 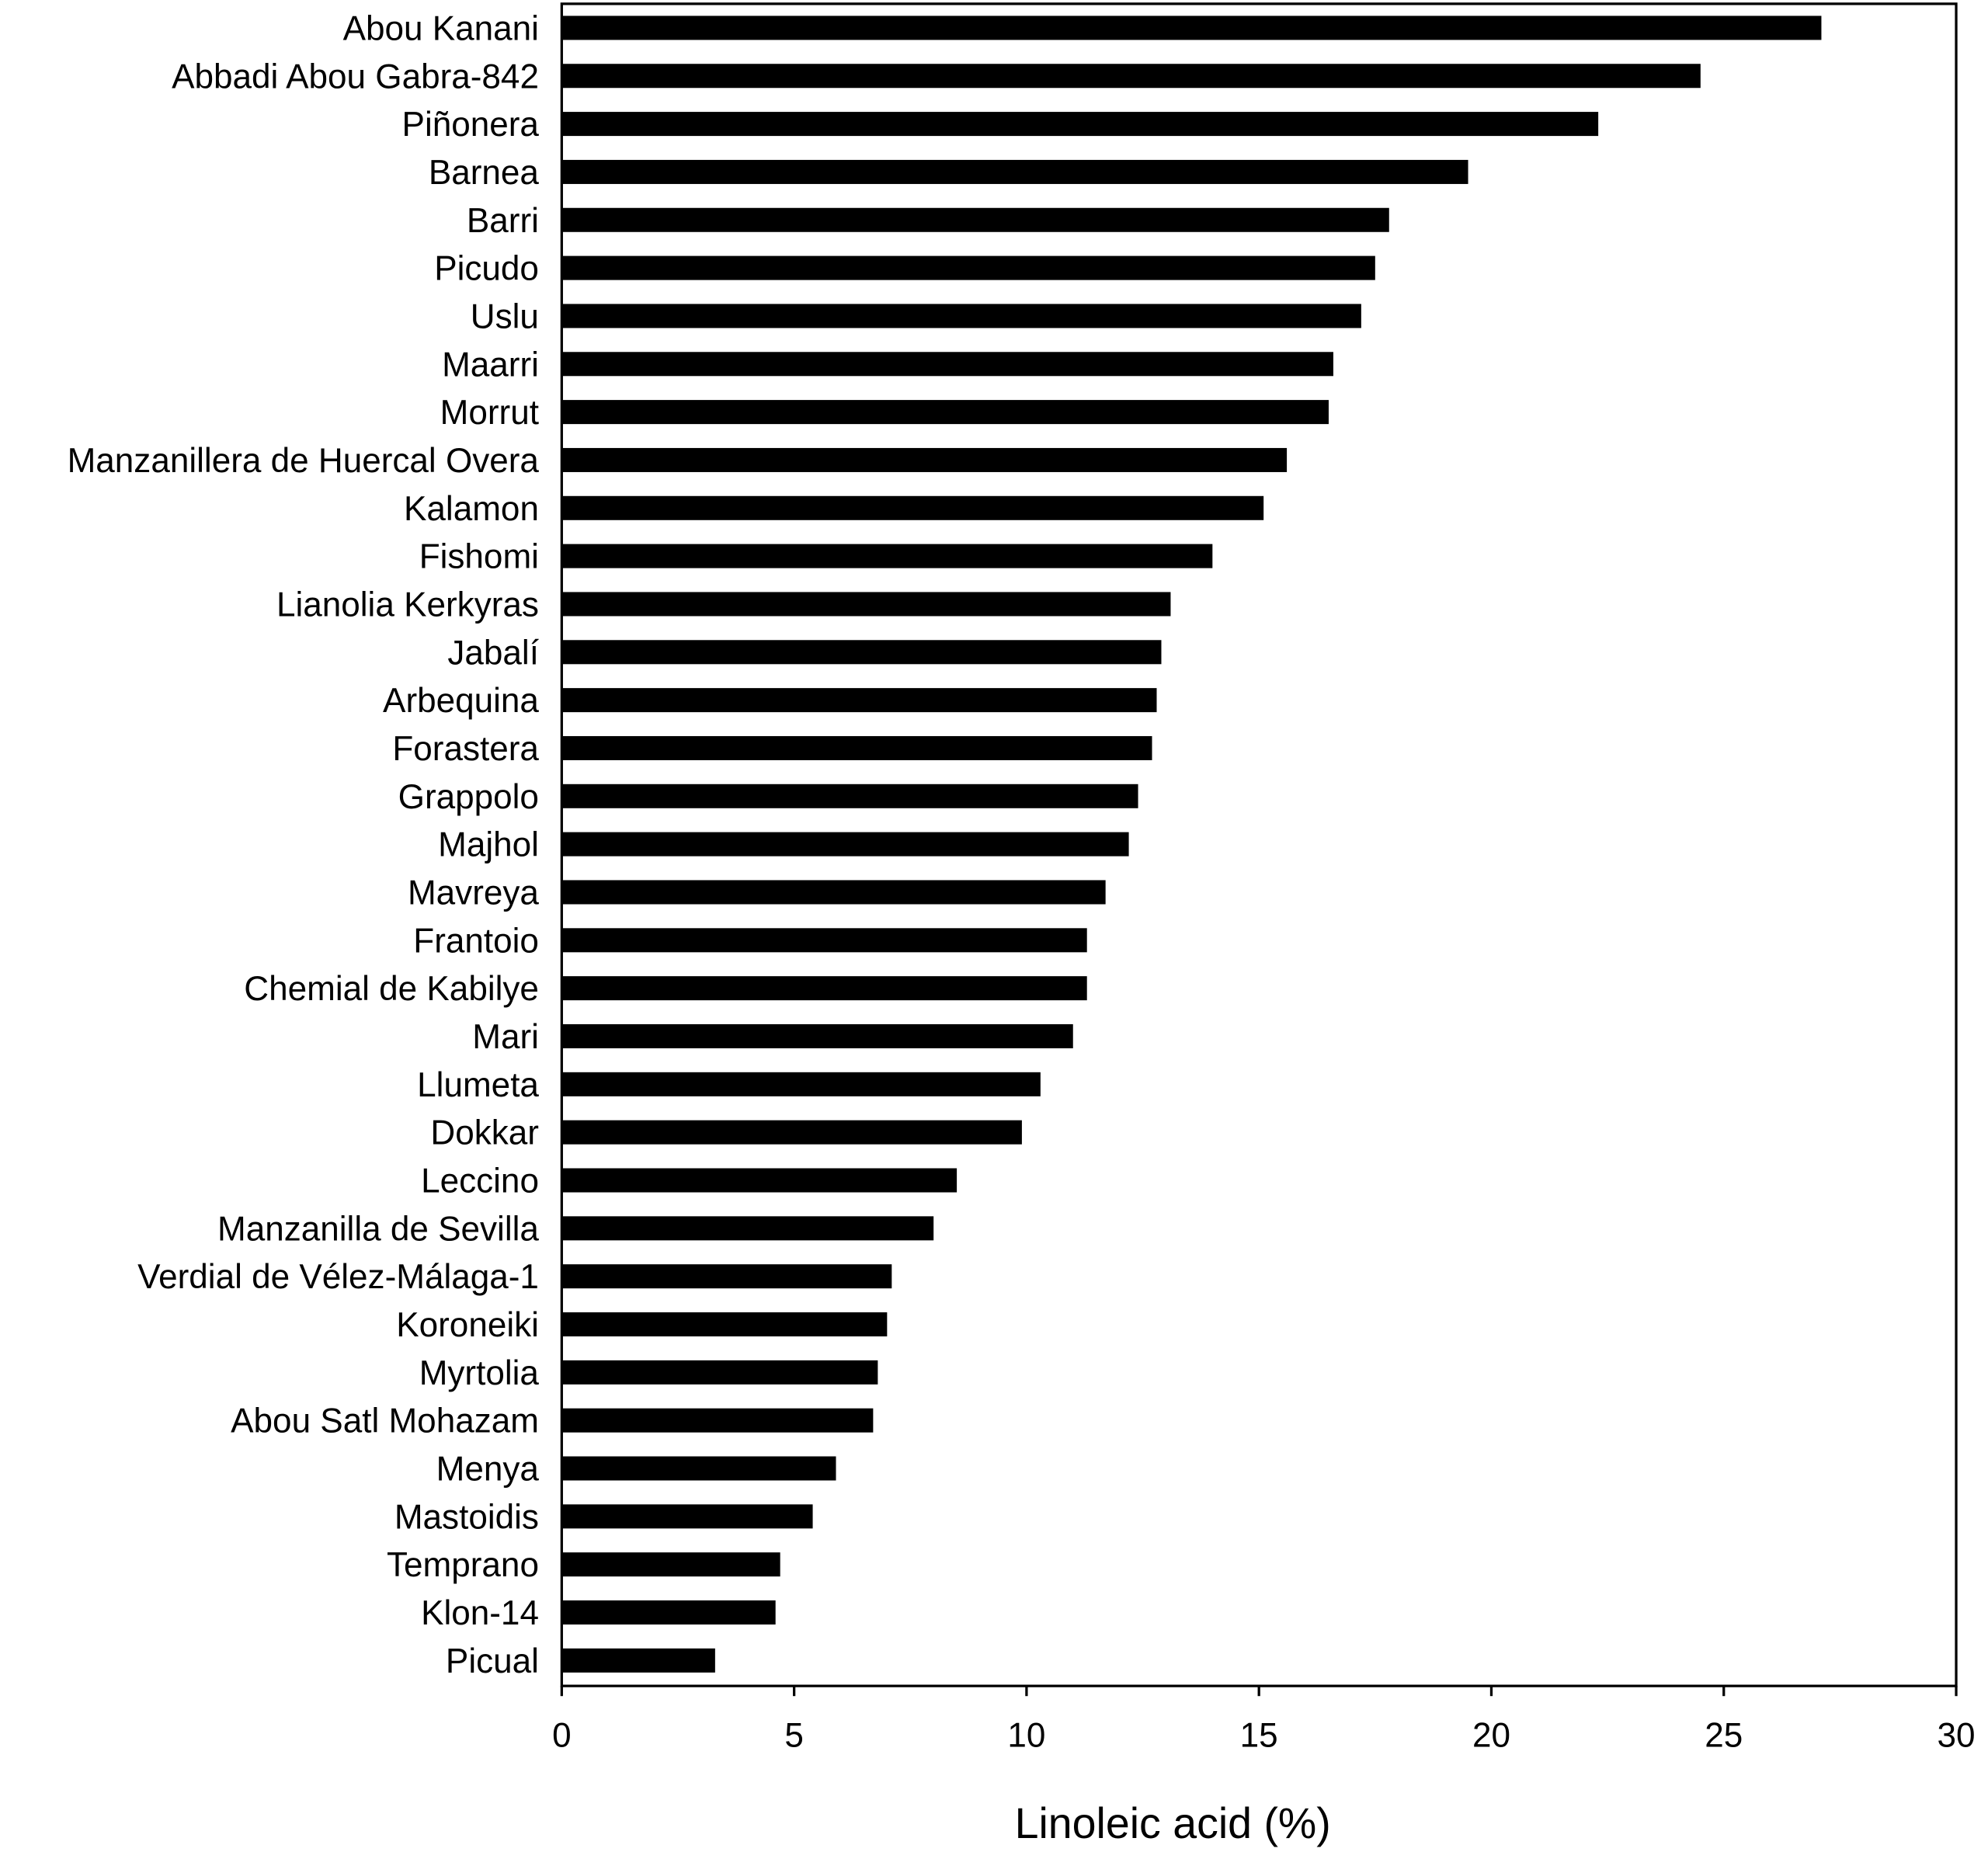 I want to click on x-tick-label: 5, so click(x=794, y=1736).